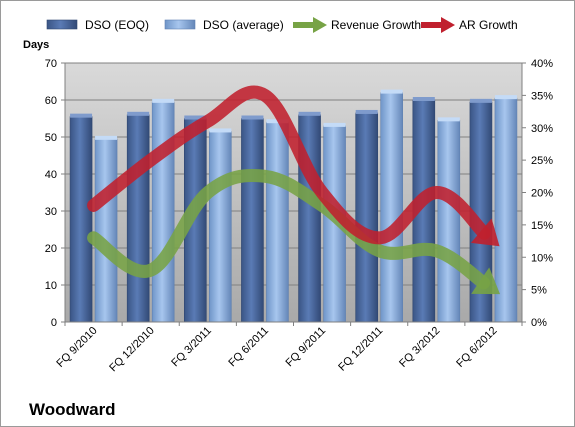  What do you see at coordinates (306, 347) in the screenshot?
I see `x-tick-label: FQ 9/2011` at bounding box center [306, 347].